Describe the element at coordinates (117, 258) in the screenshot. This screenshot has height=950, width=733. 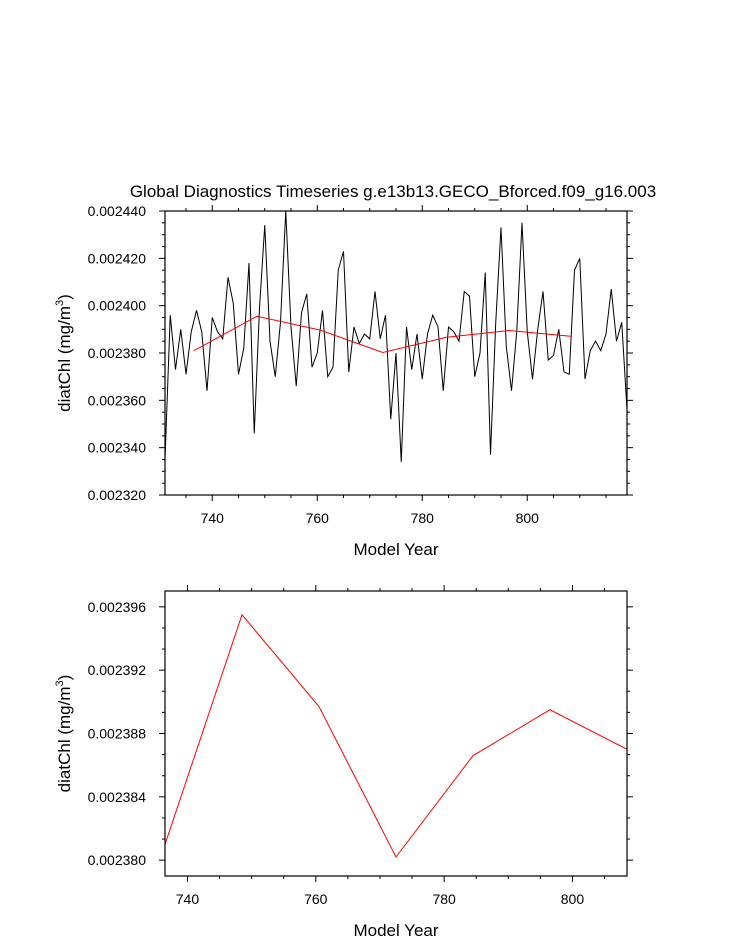
I see `y-tick-label: 0.002420` at that location.